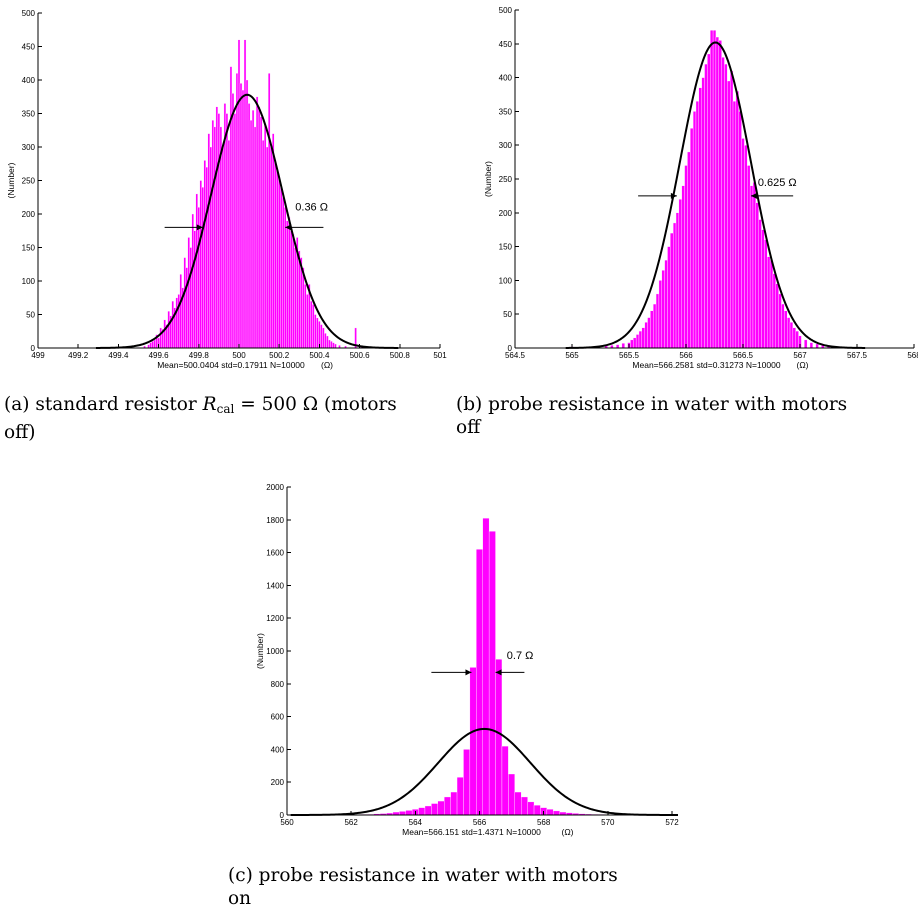 This screenshot has width=918, height=913. I want to click on caption-c-line2: on, so click(240, 898).